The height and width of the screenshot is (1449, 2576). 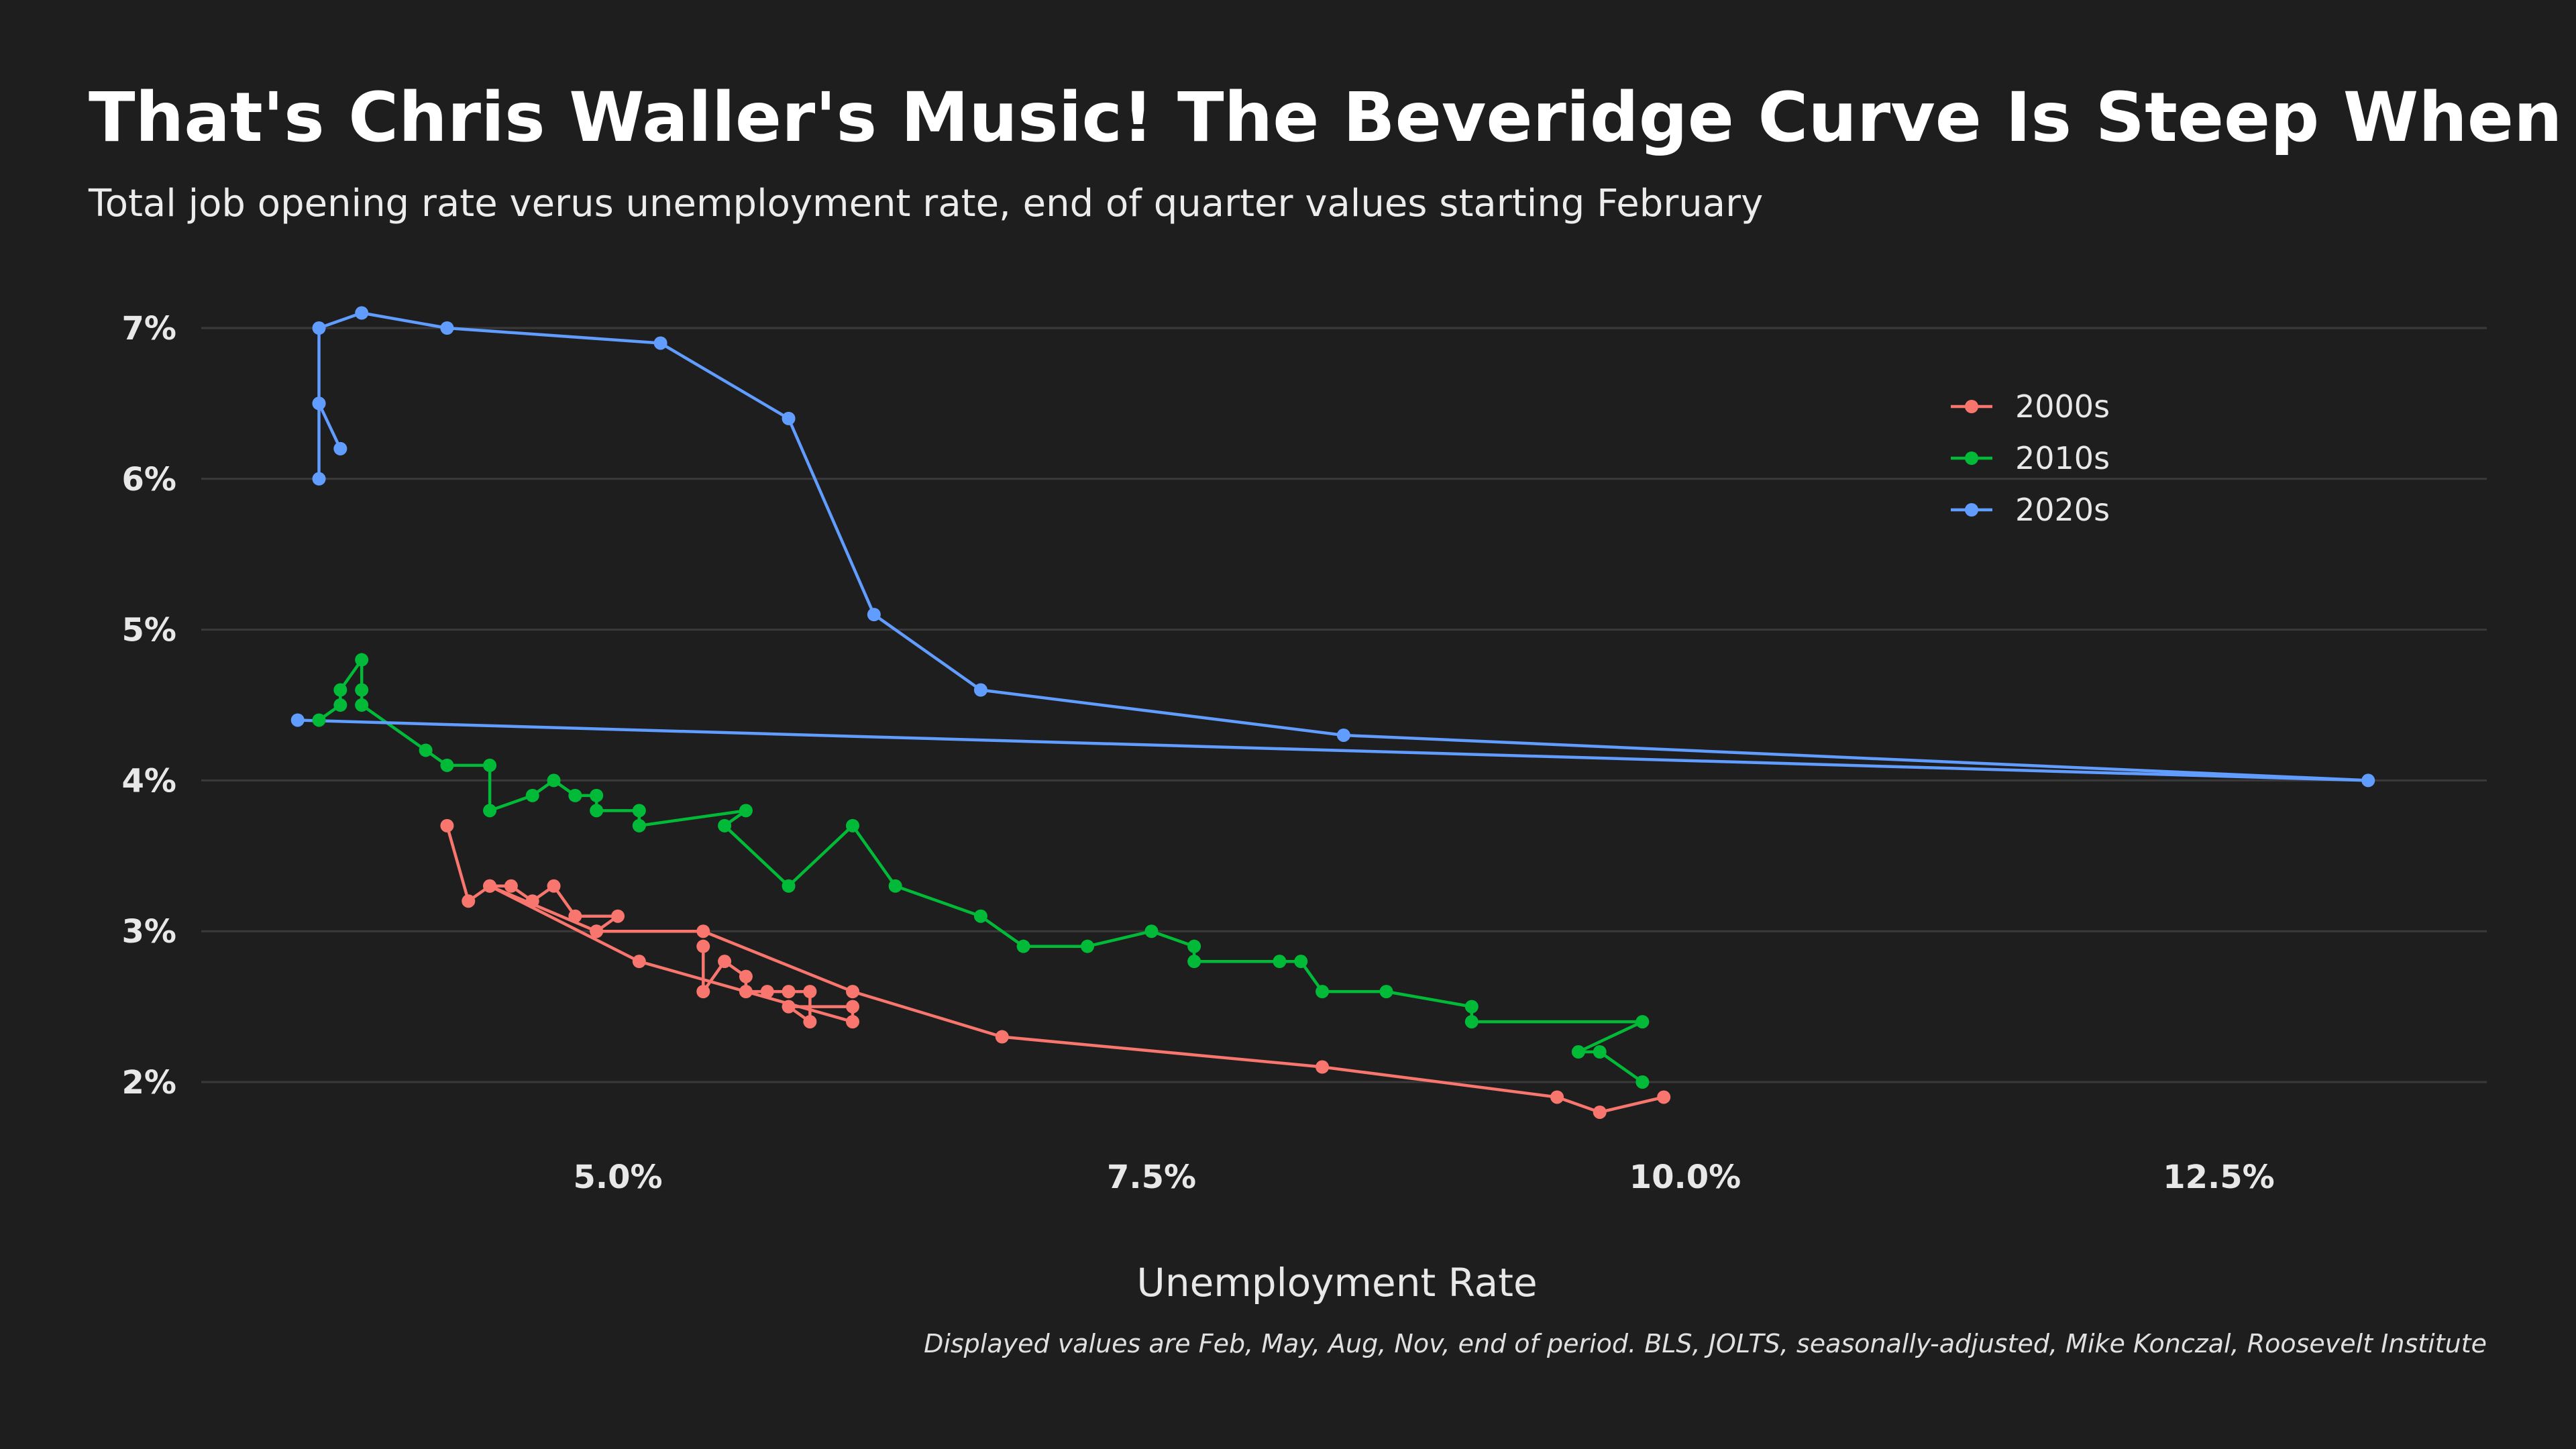 I want to click on legend-label-2020s: 2020s, so click(x=2062, y=510).